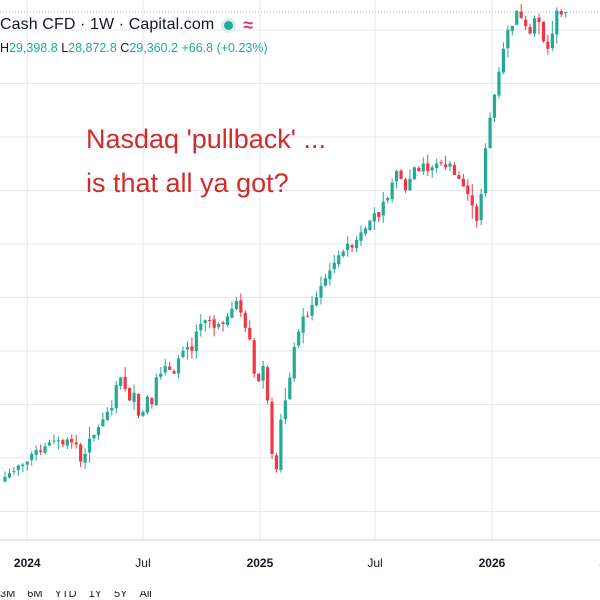  Describe the element at coordinates (35, 595) in the screenshot. I see `range-6m: 6M` at that location.